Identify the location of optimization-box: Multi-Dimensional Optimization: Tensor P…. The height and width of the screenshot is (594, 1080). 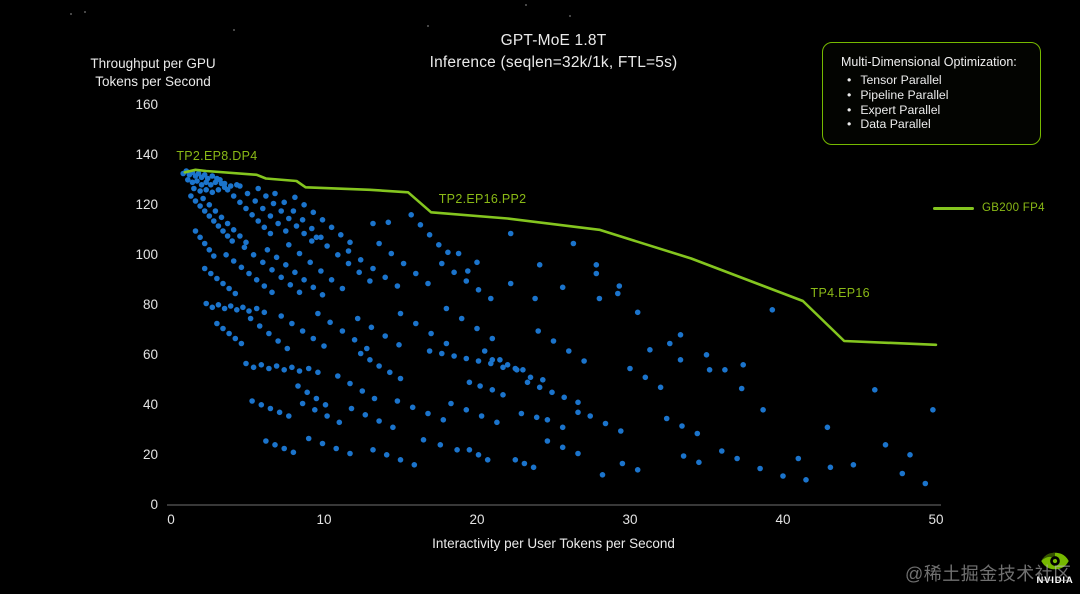
(931, 94).